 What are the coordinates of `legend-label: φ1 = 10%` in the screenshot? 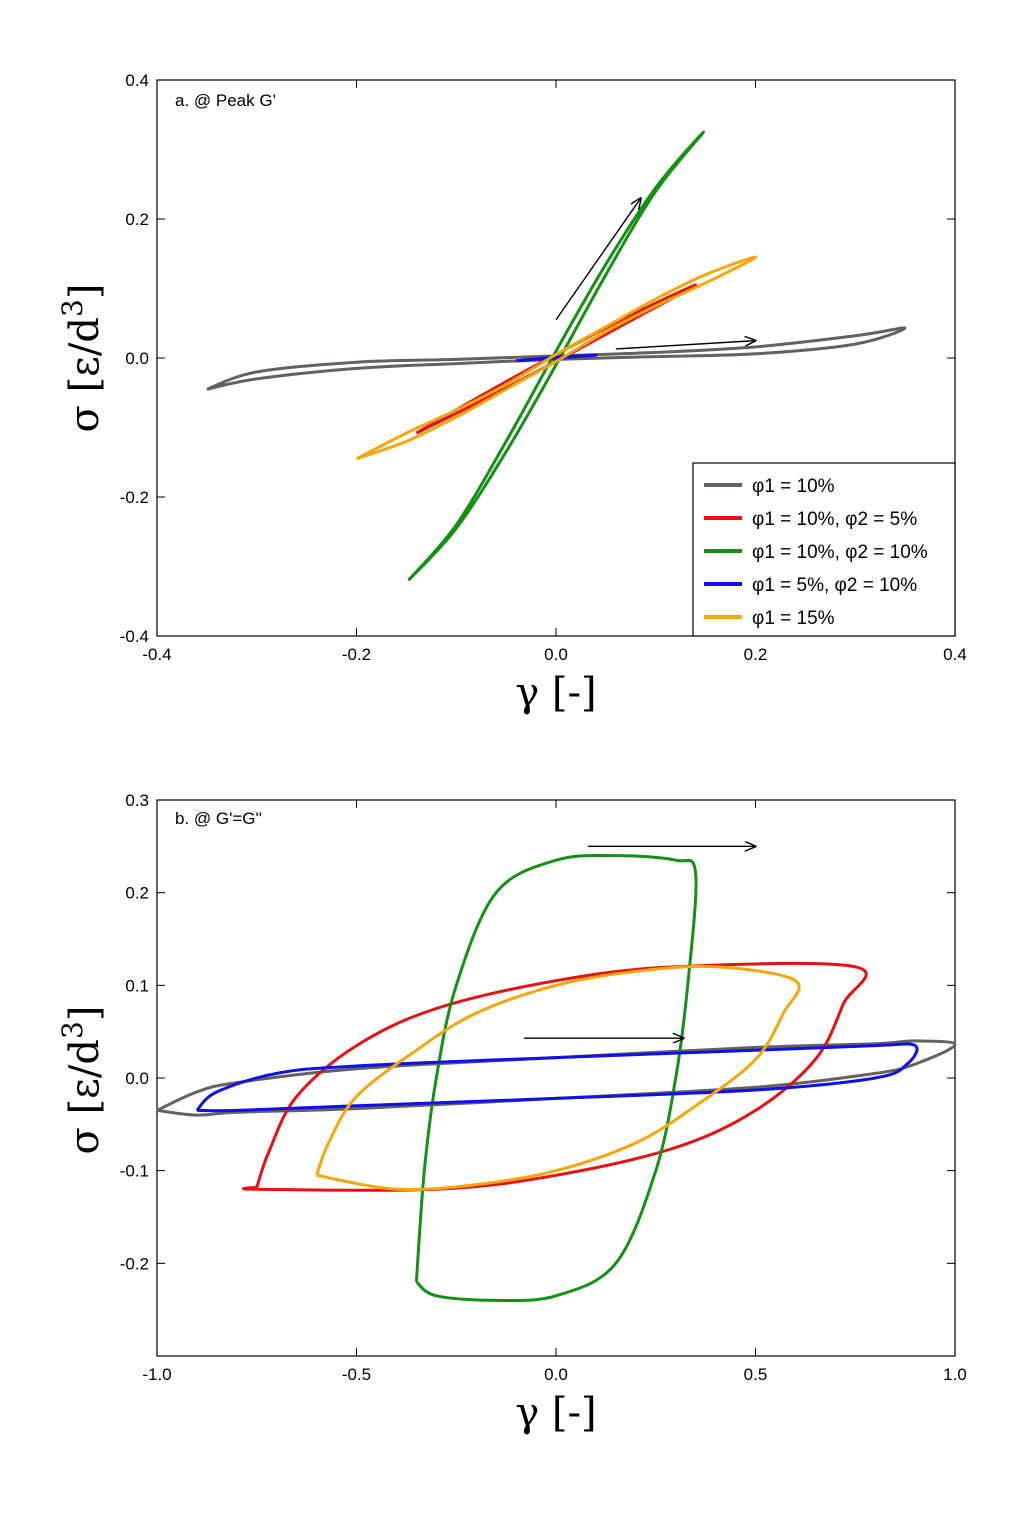 It's located at (793, 486).